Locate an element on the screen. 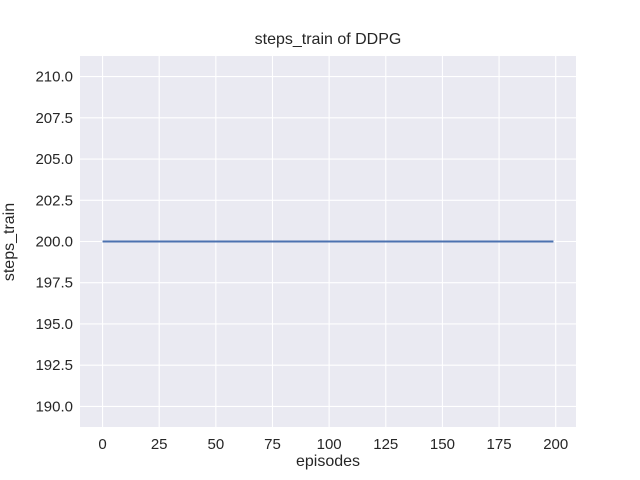 This screenshot has width=640, height=480. y-tick-label: 210.0 is located at coordinates (54, 77).